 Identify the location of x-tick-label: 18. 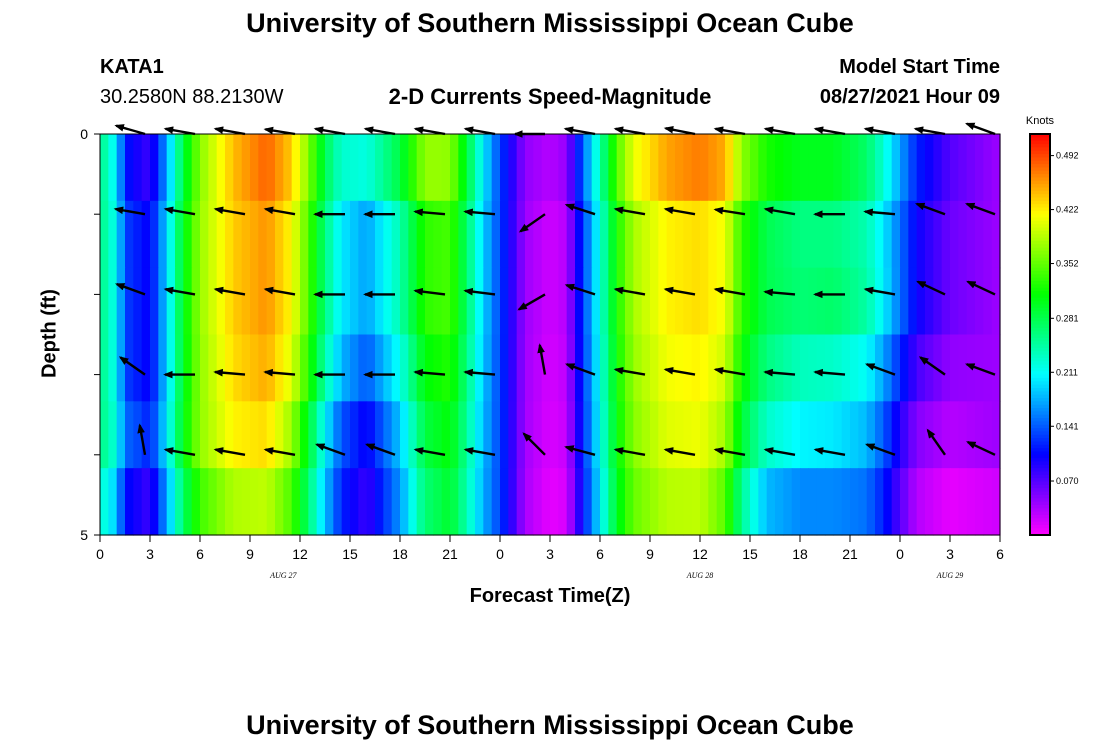
(400, 554).